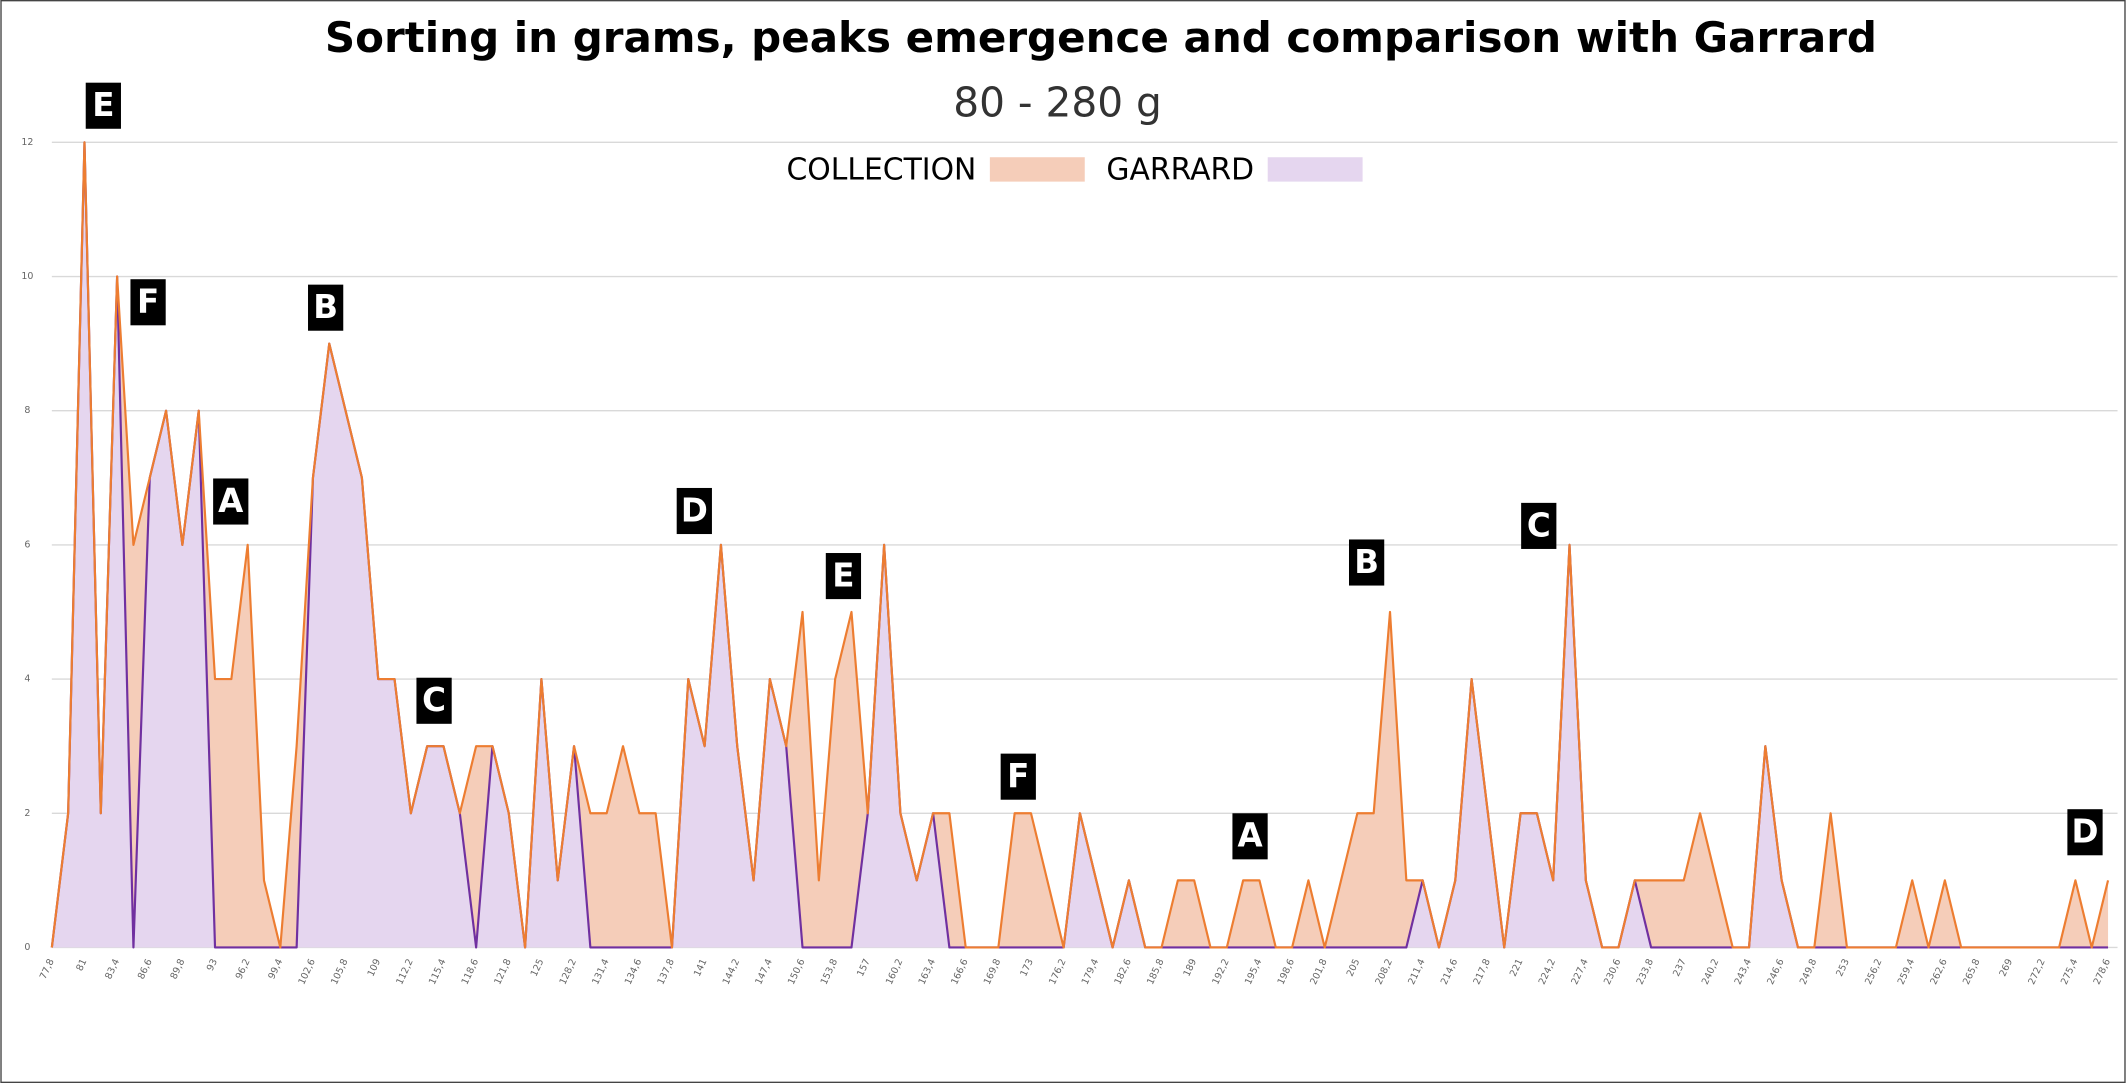 The width and height of the screenshot is (2126, 1083). Describe the element at coordinates (81, 965) in the screenshot. I see `x-tick-label: 81` at that location.